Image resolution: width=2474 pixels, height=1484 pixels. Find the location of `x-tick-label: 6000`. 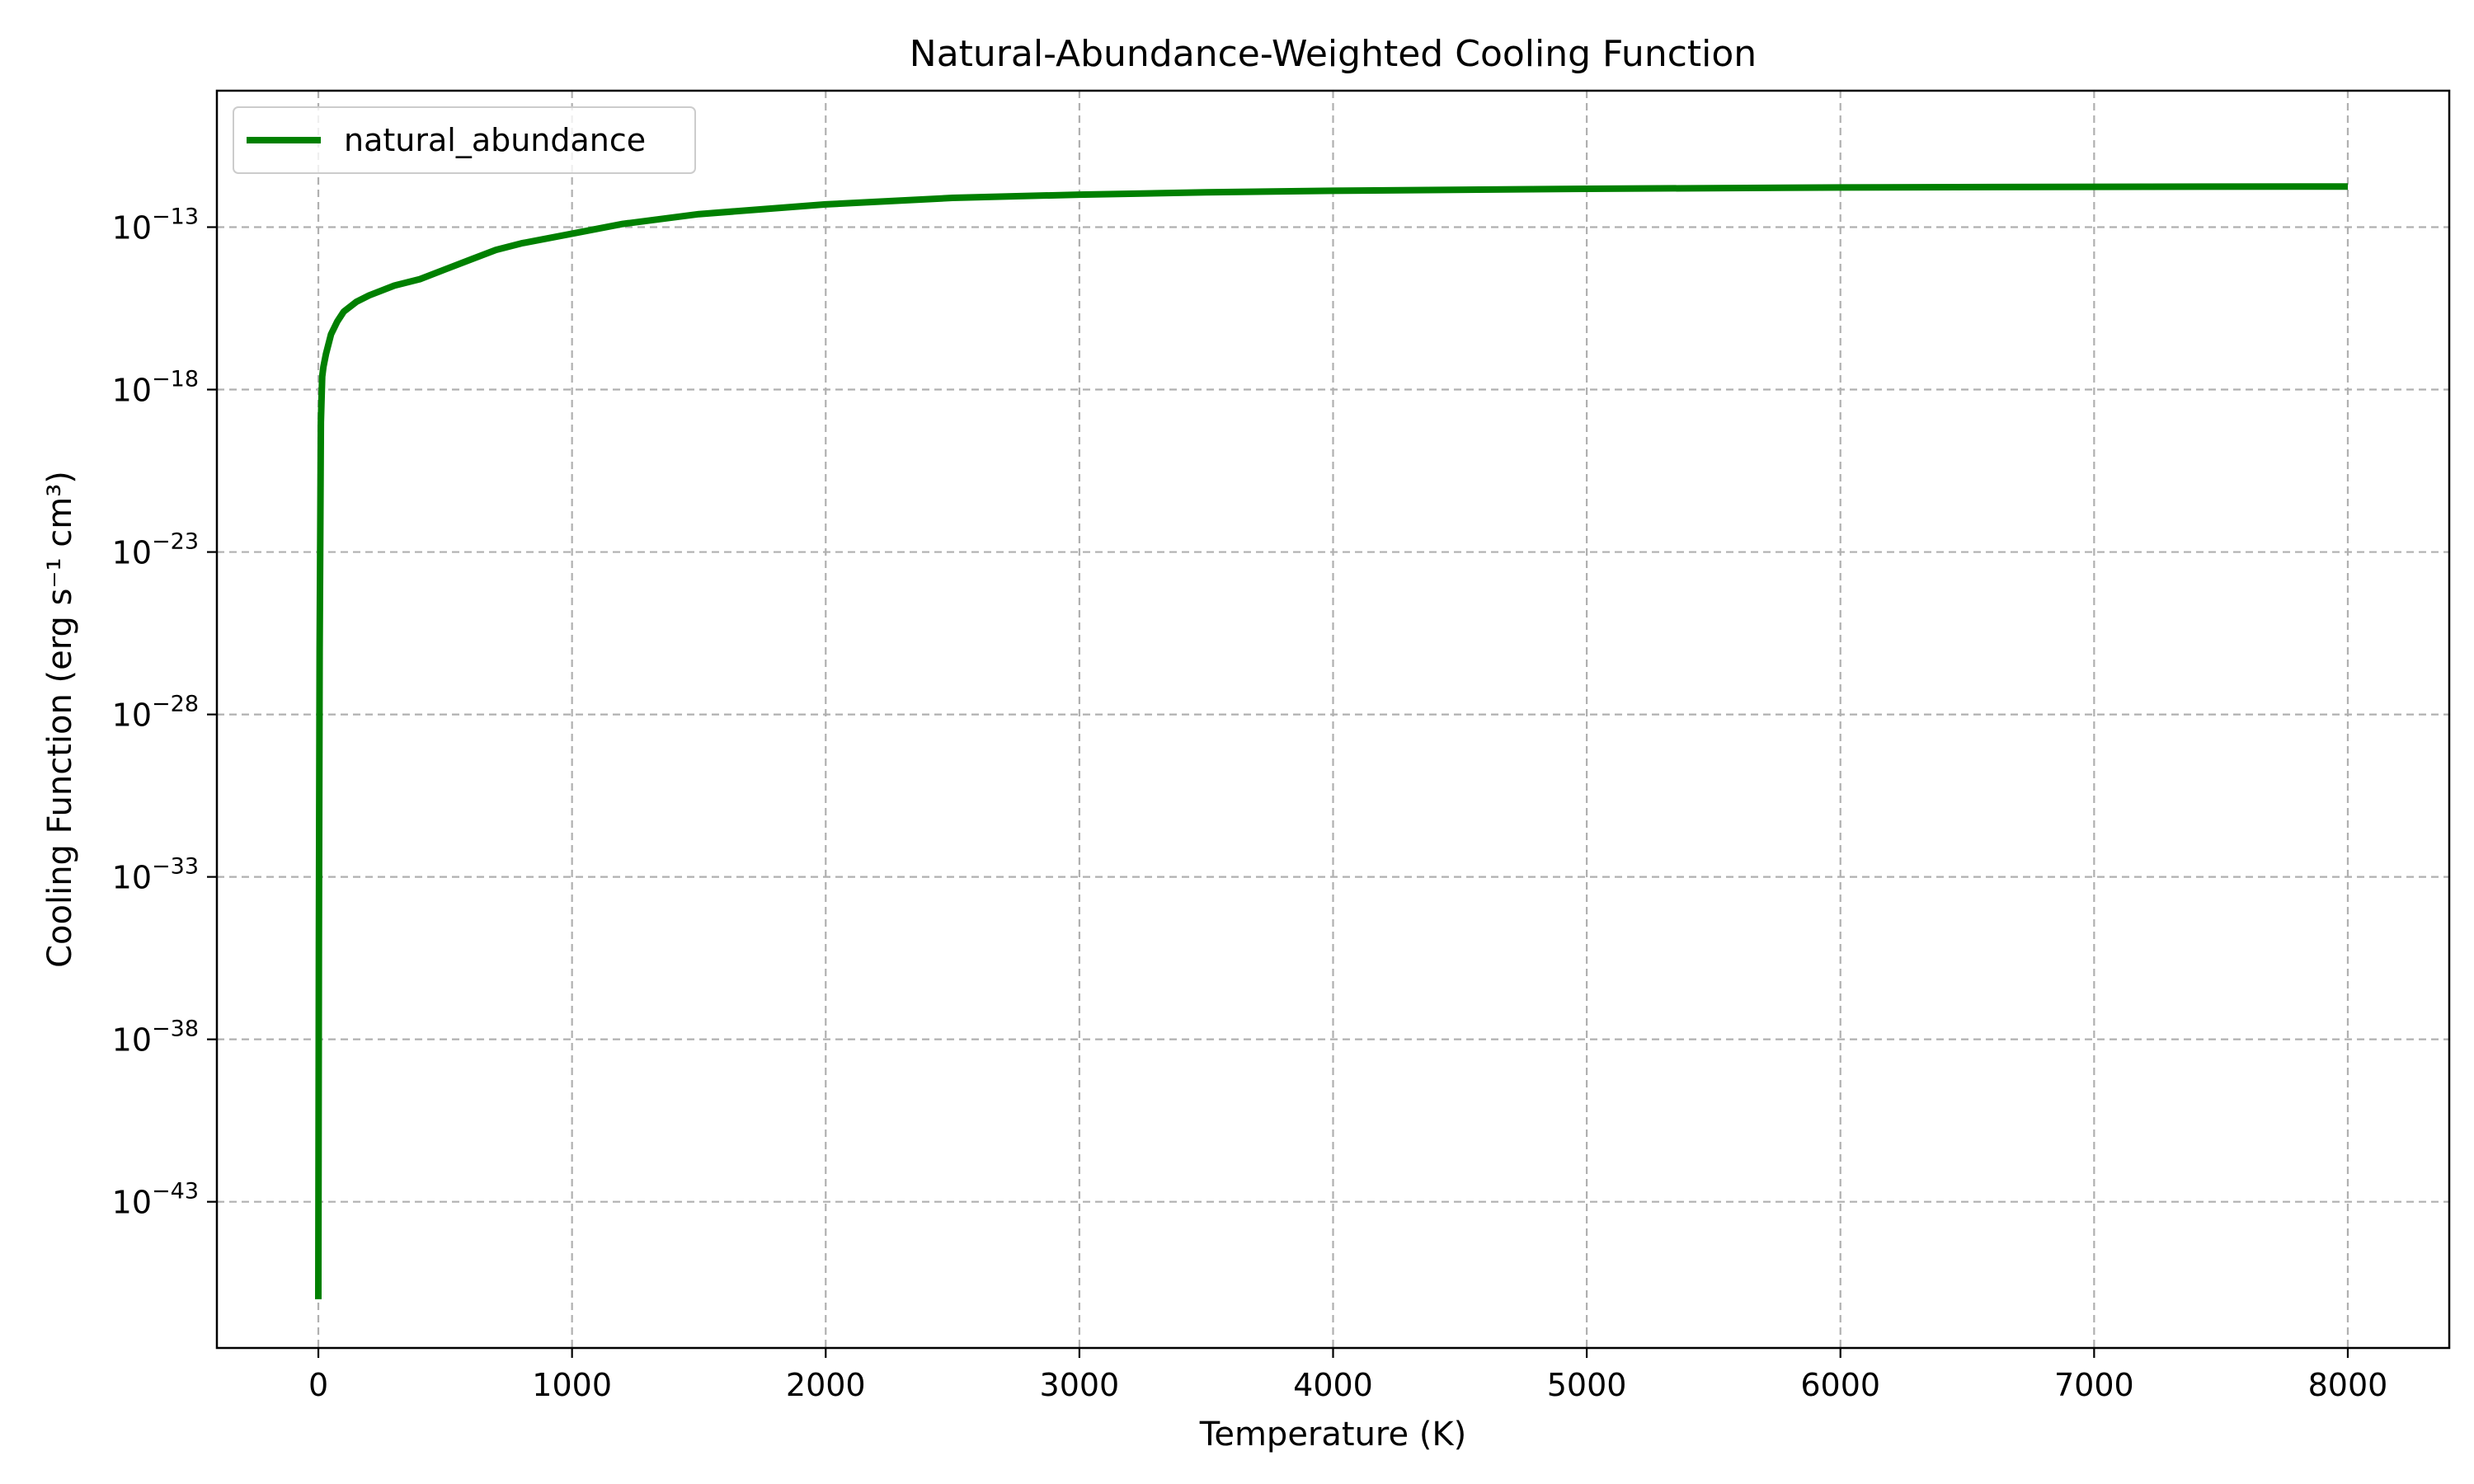

x-tick-label: 6000 is located at coordinates (1840, 1385).